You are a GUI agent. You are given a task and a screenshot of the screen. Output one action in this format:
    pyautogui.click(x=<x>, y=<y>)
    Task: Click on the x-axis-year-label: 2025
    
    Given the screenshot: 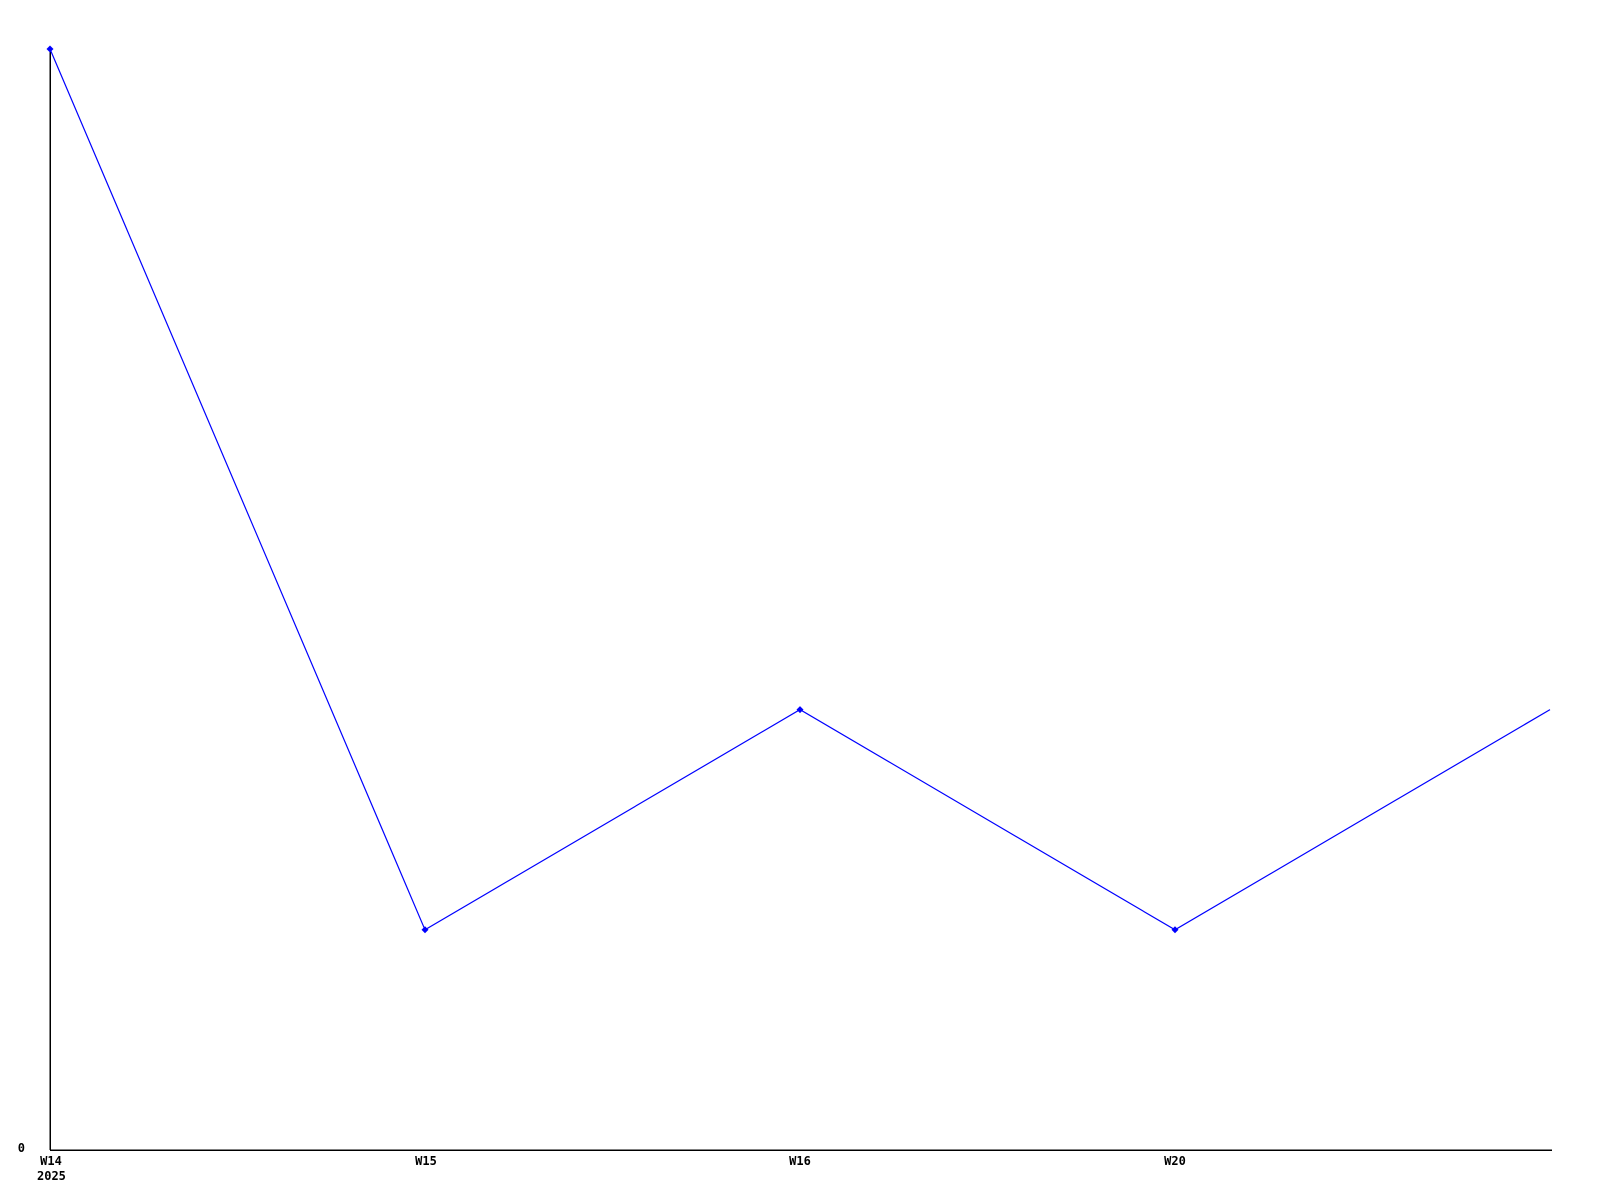 What is the action you would take?
    pyautogui.click(x=51, y=1176)
    